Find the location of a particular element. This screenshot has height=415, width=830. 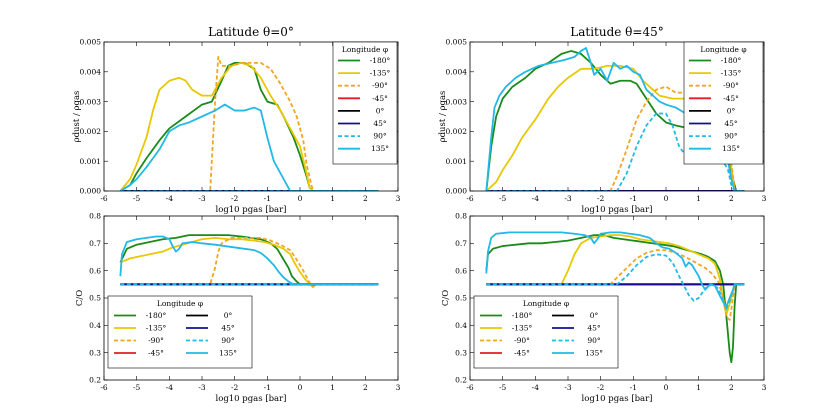

y-tick-label: 0.3 is located at coordinates (95, 352).